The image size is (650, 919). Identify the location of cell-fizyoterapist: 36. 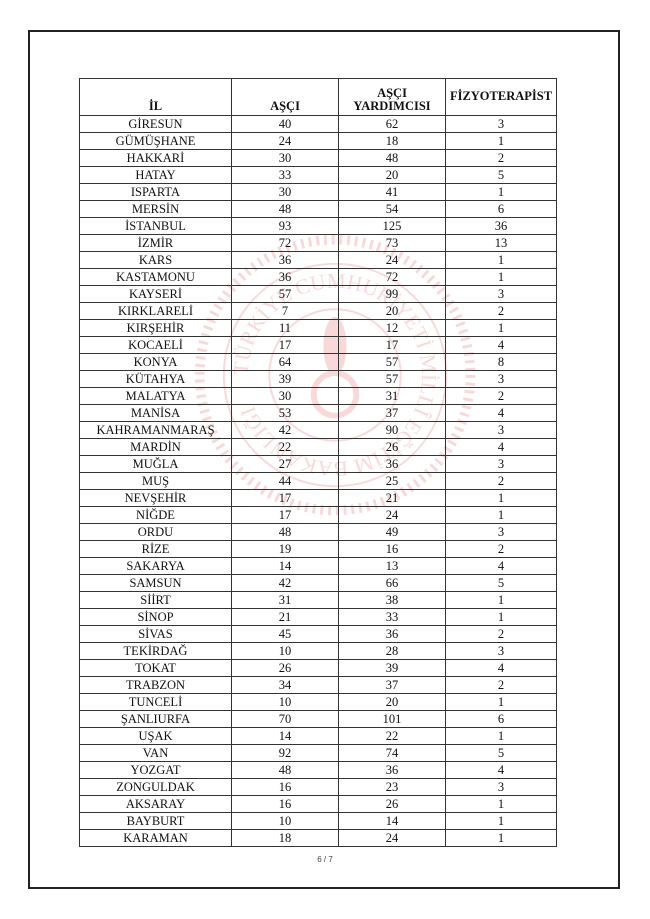
(501, 226).